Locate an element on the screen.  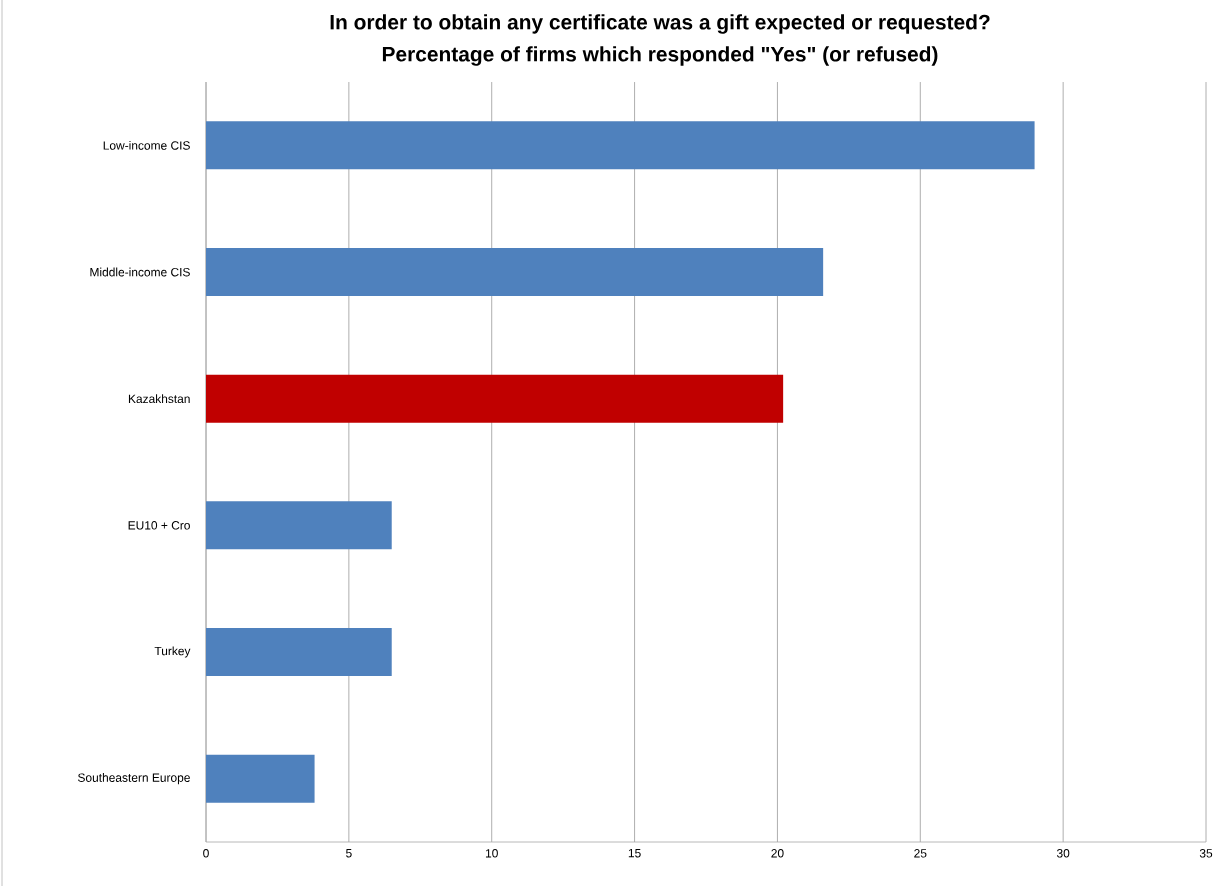
chart-subtitle: Percentage of firms which responded "Yes" (or refused) is located at coordinates (660, 56).